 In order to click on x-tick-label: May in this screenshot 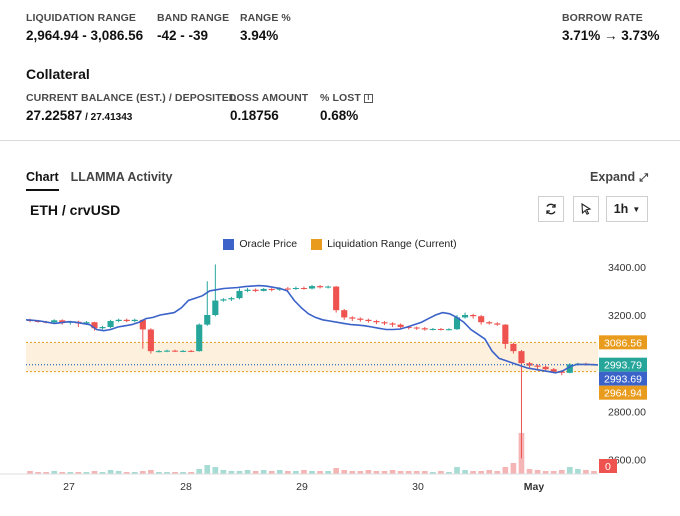, I will do `click(534, 487)`.